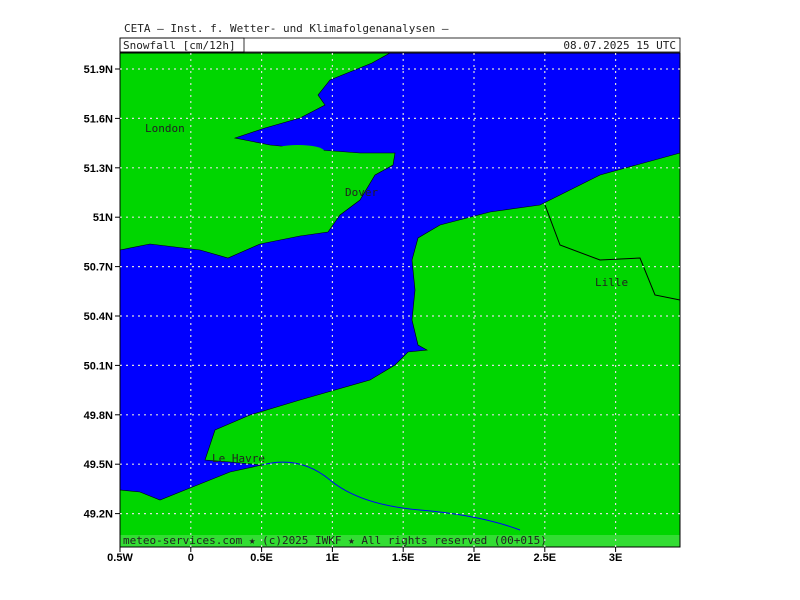 The width and height of the screenshot is (800, 600). What do you see at coordinates (98, 366) in the screenshot?
I see `lat-label: 50.1N` at bounding box center [98, 366].